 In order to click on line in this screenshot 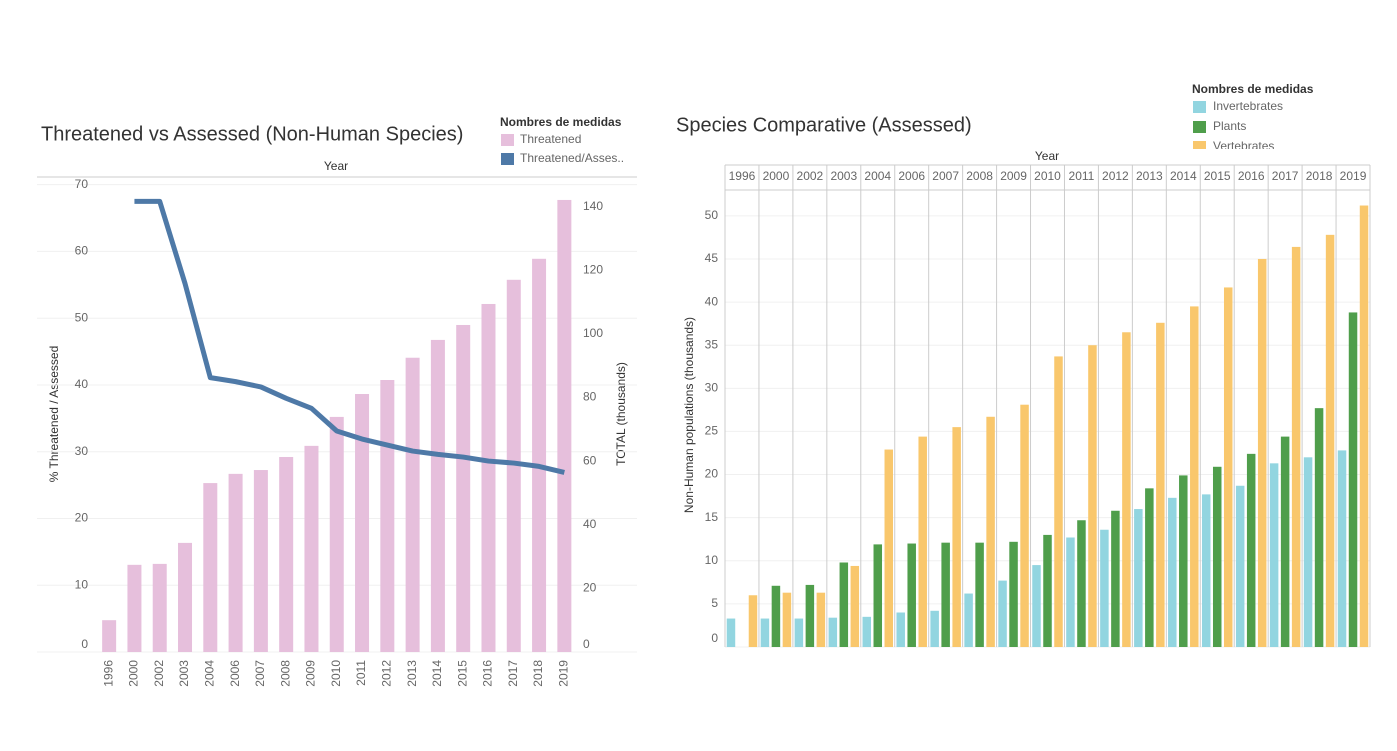, I will do `click(349, 336)`.